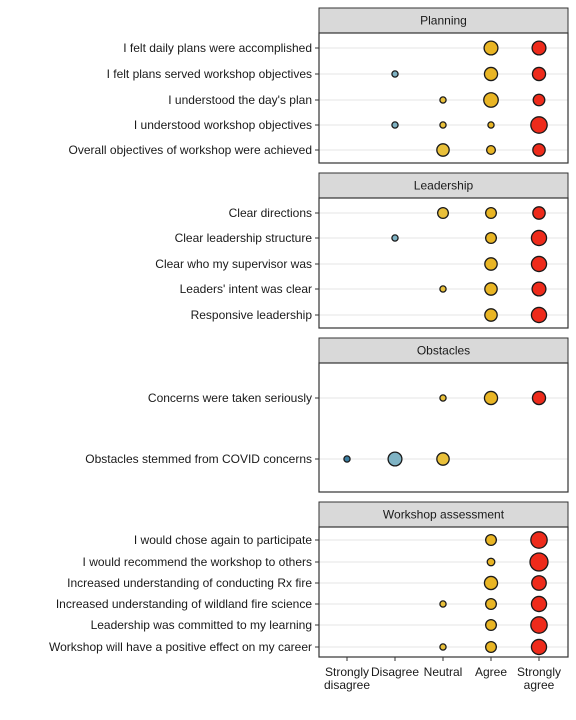 The width and height of the screenshot is (576, 720). Describe the element at coordinates (246, 289) in the screenshot. I see `y-tick-label: Leaders' intent was clear` at that location.